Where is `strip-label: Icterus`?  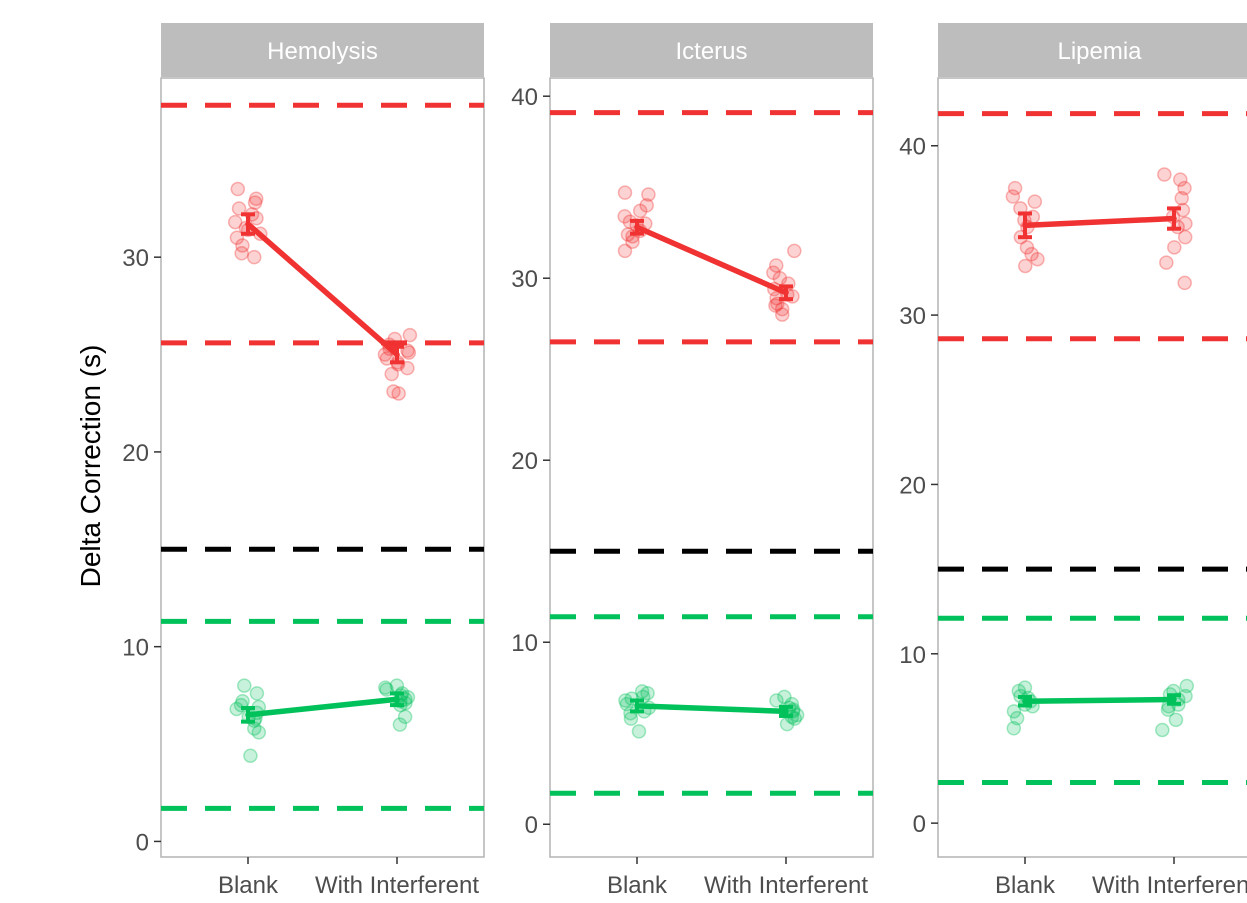
strip-label: Icterus is located at coordinates (711, 51).